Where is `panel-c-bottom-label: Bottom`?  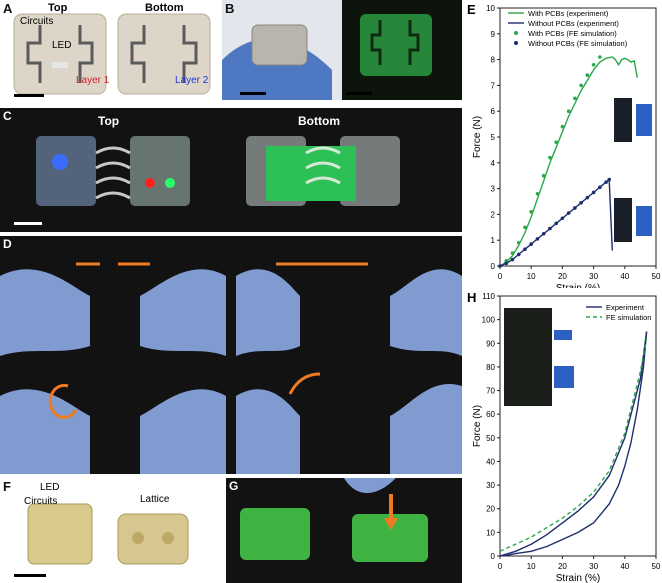
panel-c-bottom-label: Bottom is located at coordinates (319, 121).